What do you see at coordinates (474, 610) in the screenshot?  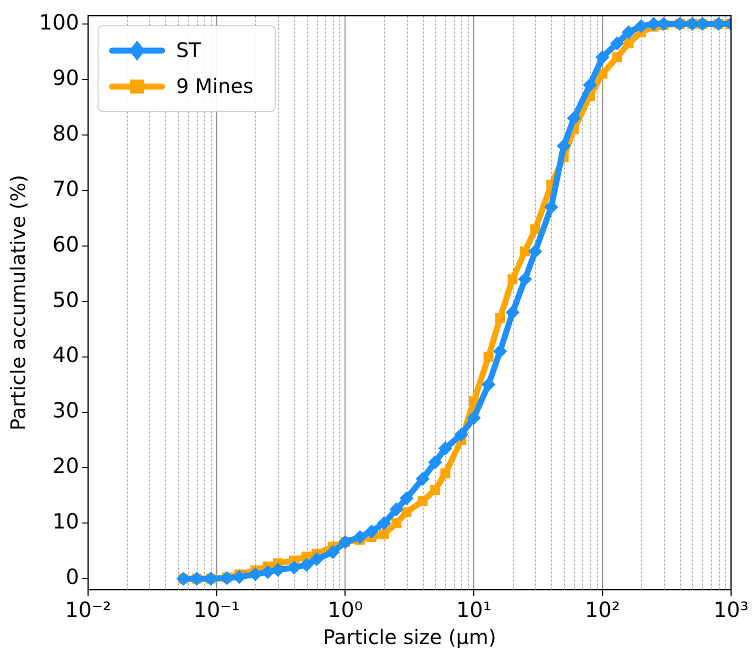 I see `x-tick-label: 10¹` at bounding box center [474, 610].